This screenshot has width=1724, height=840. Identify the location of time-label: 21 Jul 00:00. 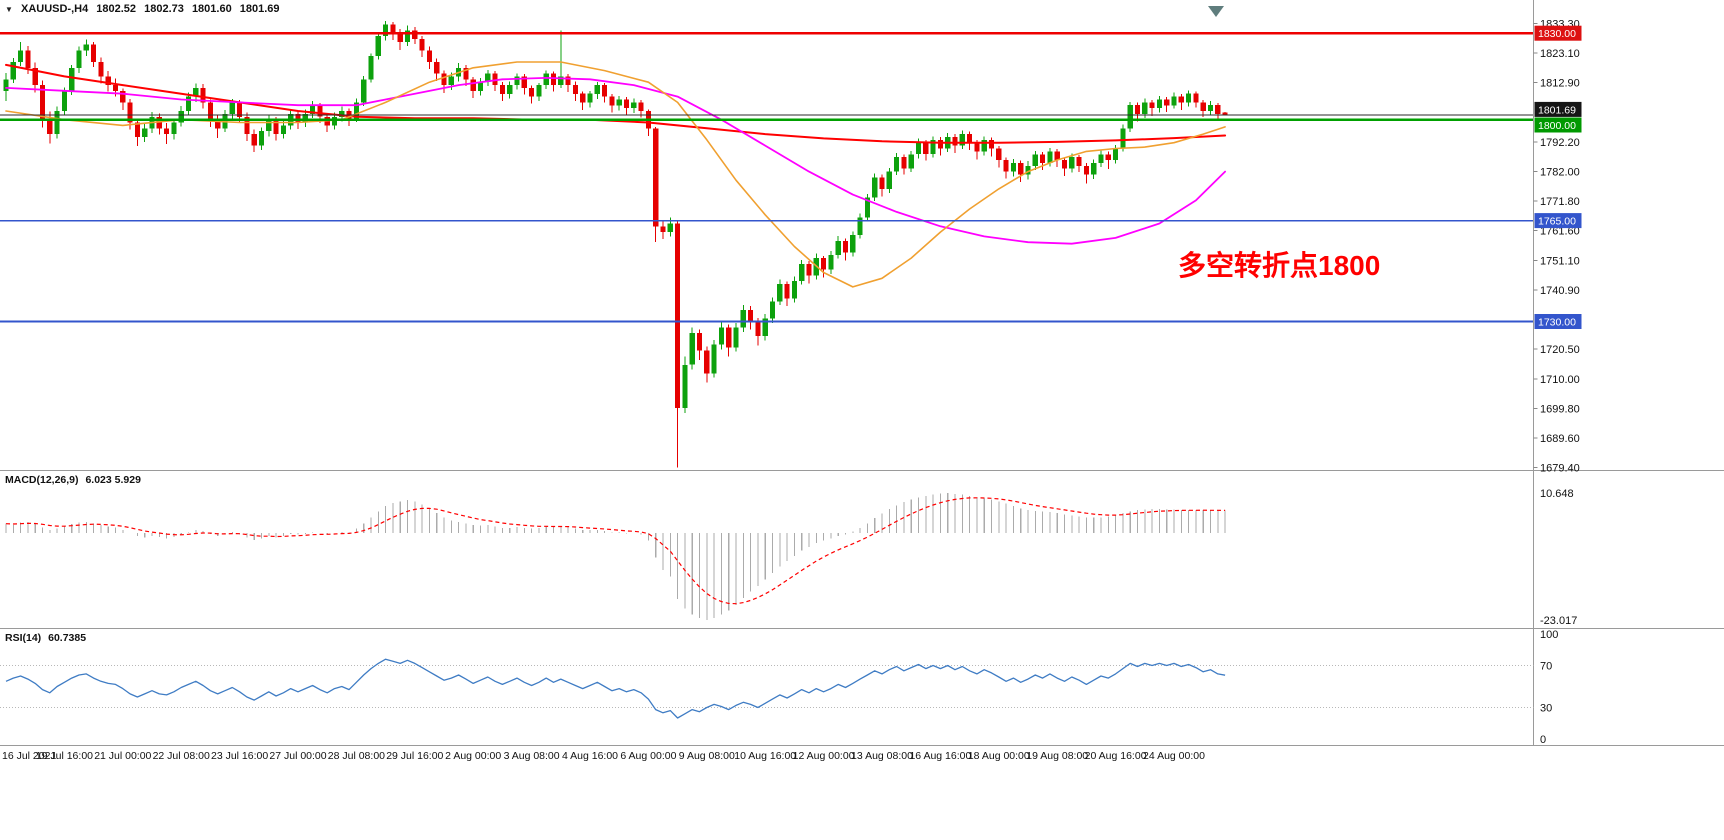
(122, 756).